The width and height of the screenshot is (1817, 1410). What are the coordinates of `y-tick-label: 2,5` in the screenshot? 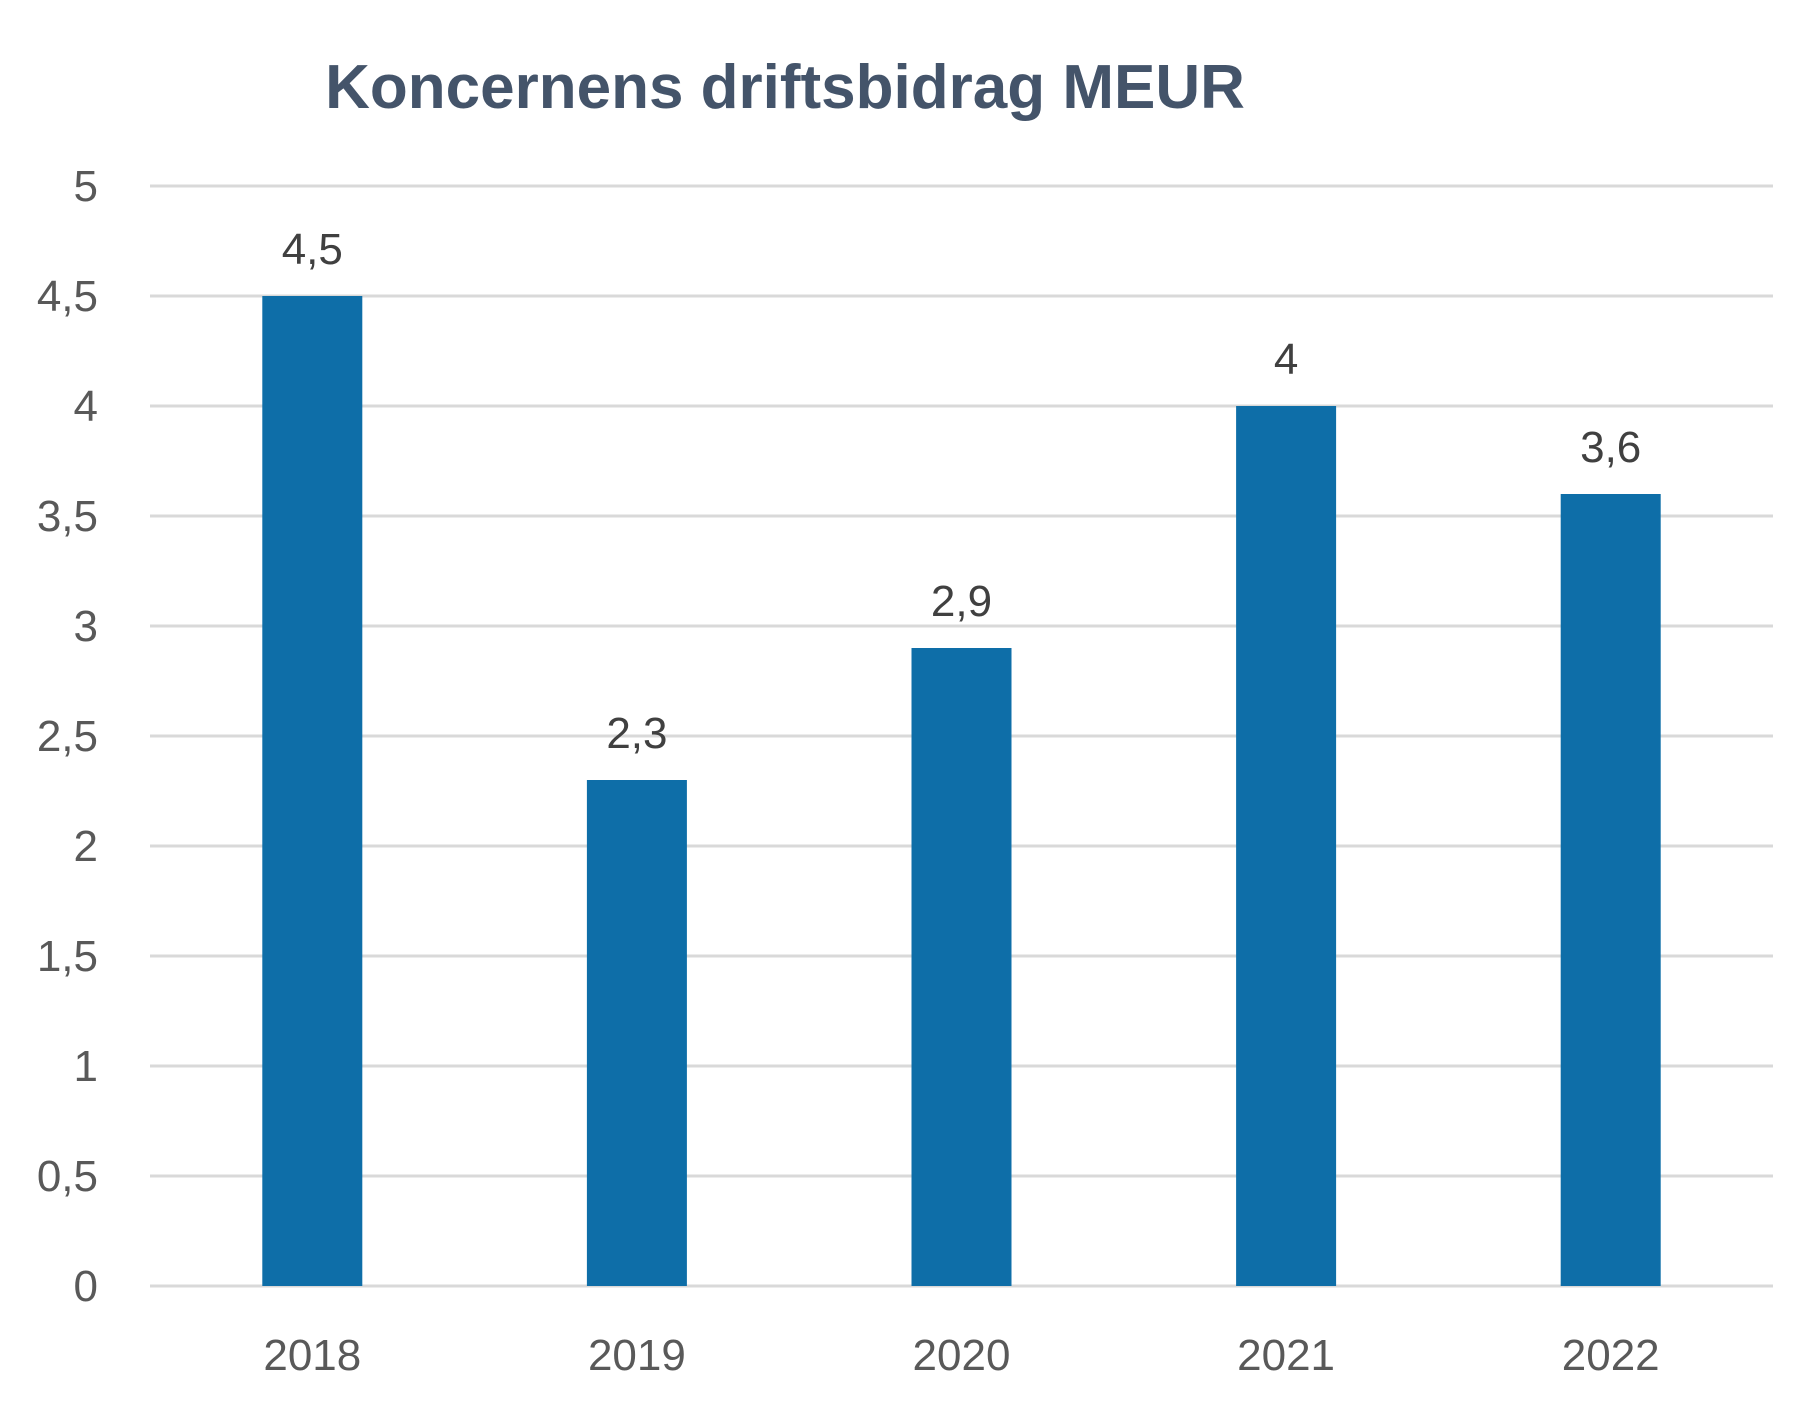 It's located at (67, 736).